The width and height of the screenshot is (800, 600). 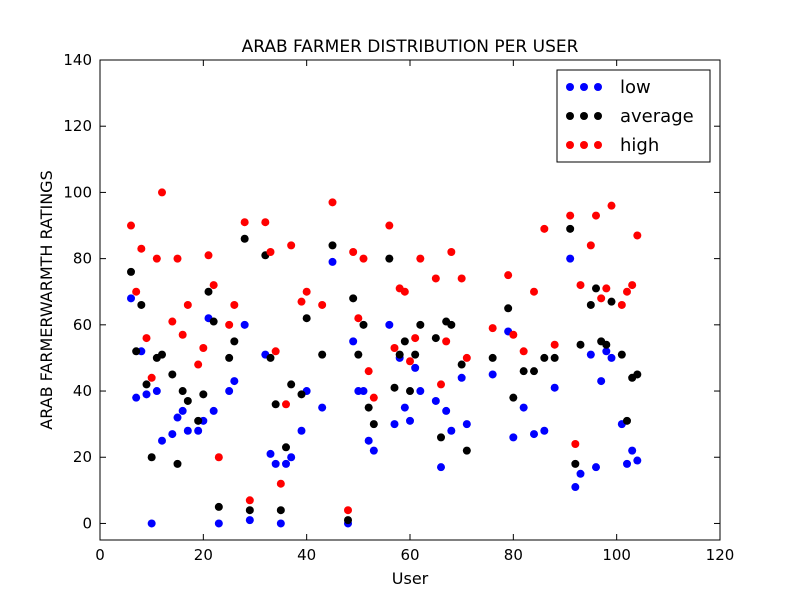 What do you see at coordinates (46, 300) in the screenshot?
I see `y-axis-label: ARAB FARMERWARMTH RATINGS` at bounding box center [46, 300].